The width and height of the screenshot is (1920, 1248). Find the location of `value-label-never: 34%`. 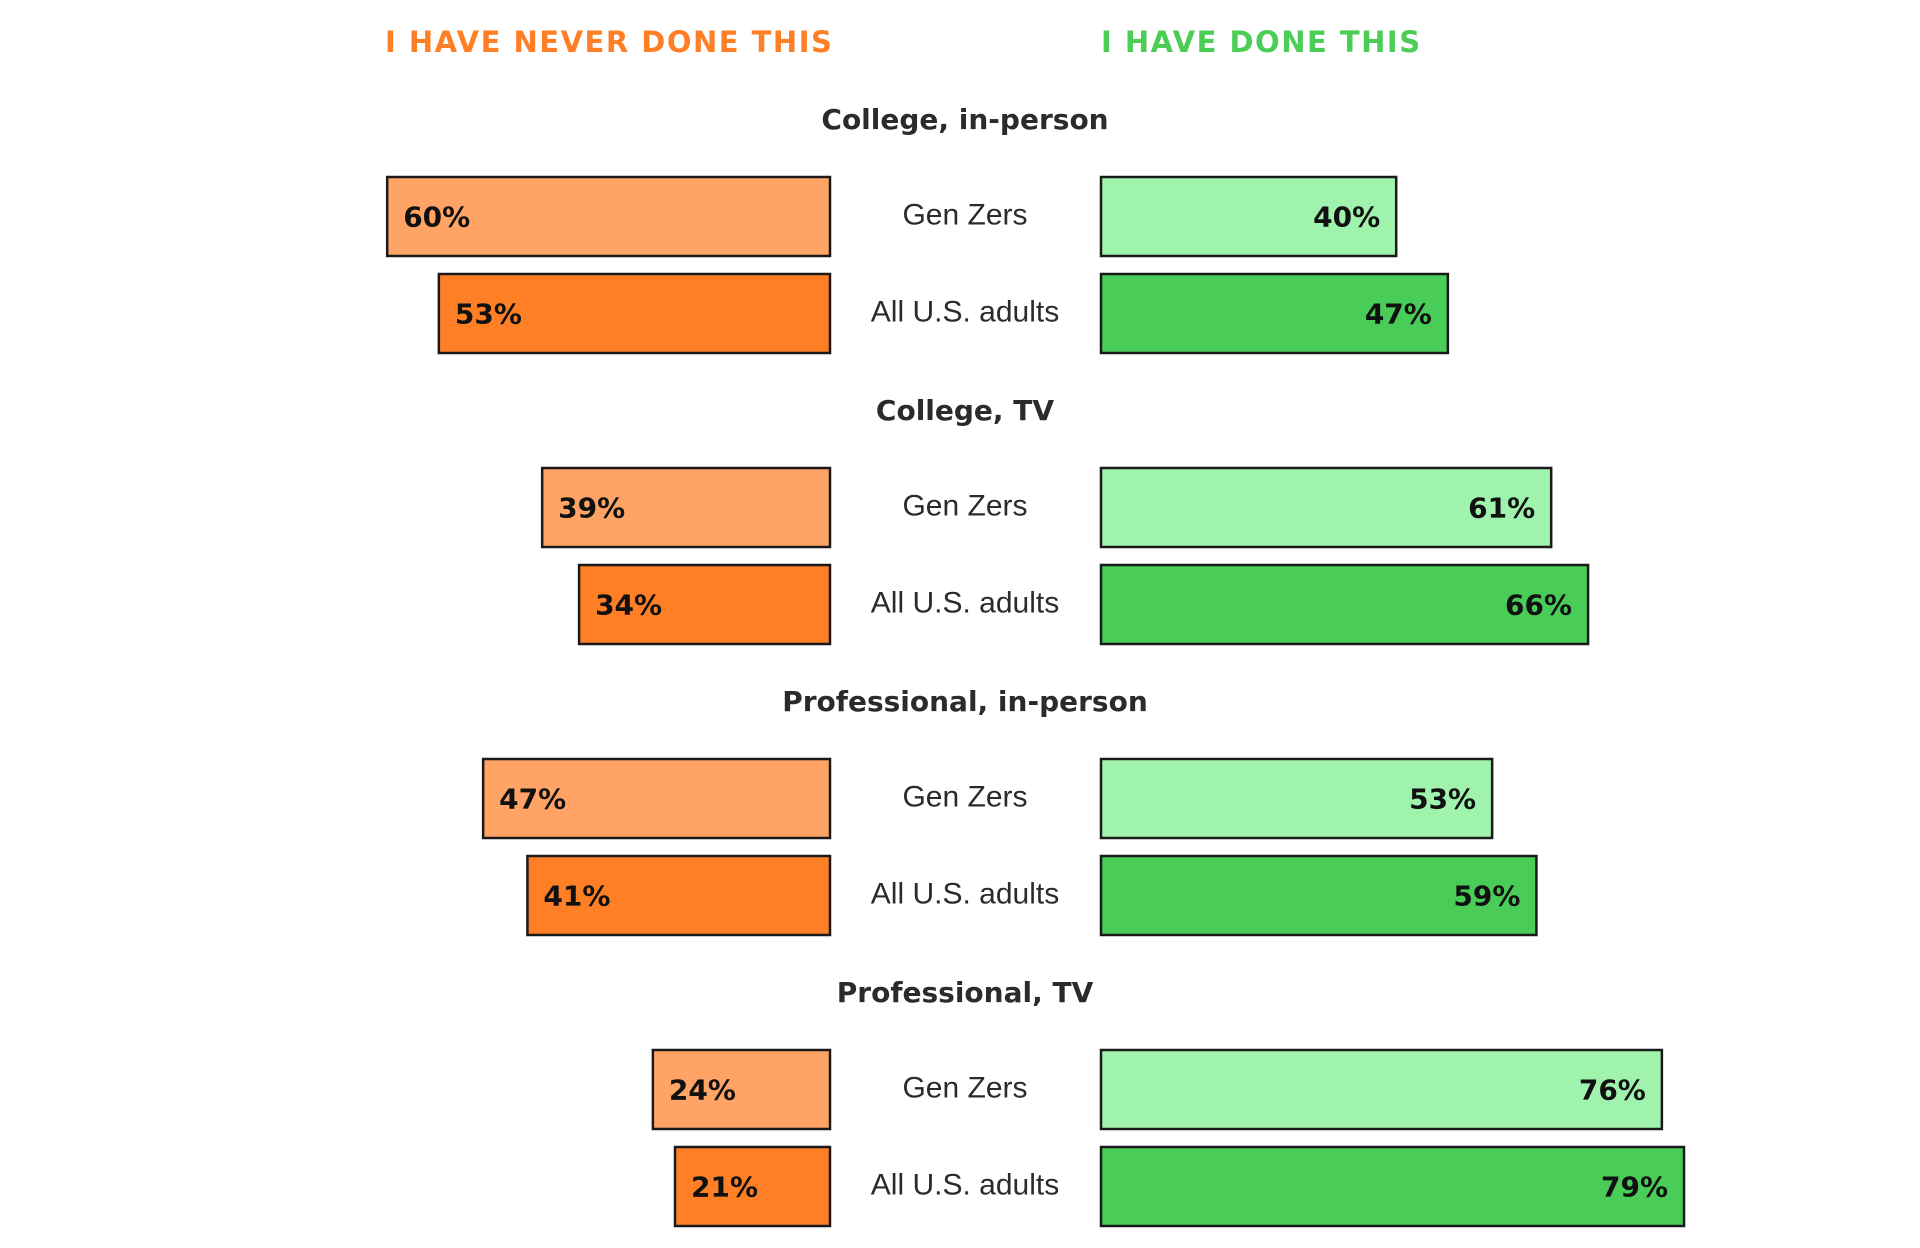

value-label-never: 34% is located at coordinates (628, 605).